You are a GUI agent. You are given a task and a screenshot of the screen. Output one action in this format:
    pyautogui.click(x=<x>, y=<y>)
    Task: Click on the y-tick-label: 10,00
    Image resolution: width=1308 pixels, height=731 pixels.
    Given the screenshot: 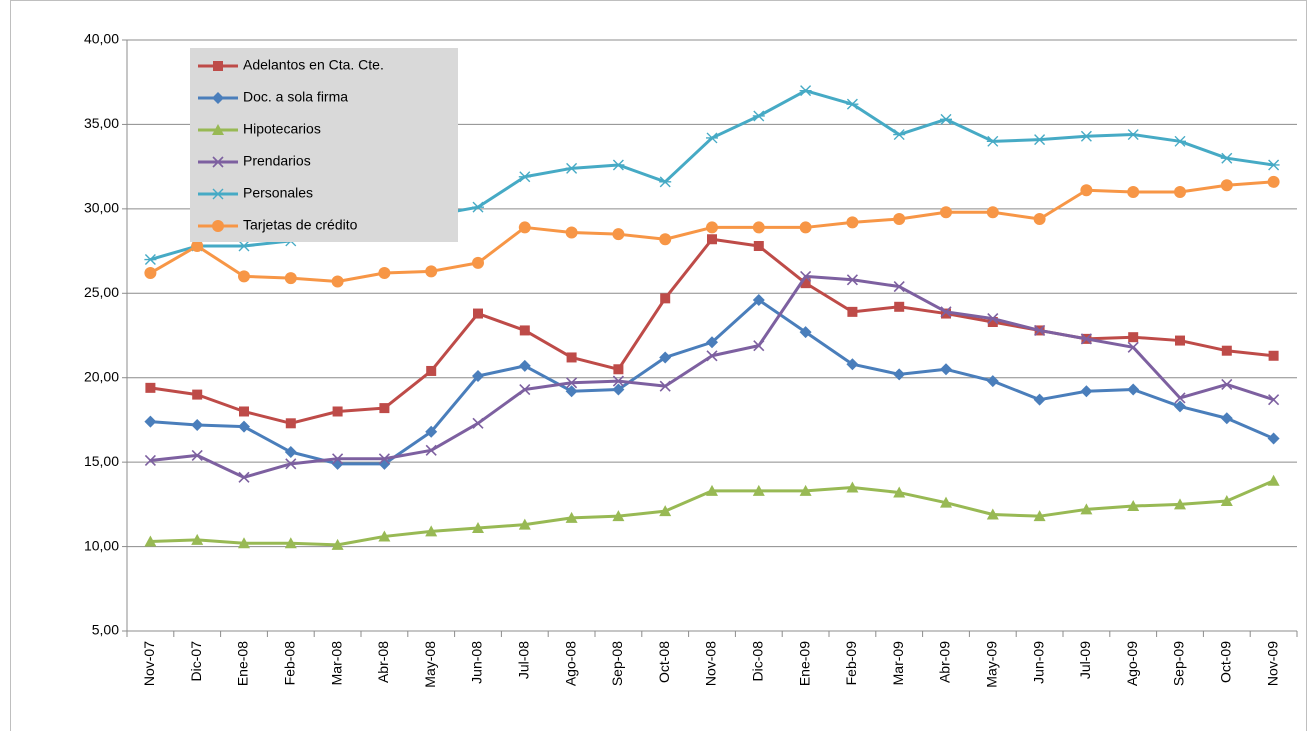 What is the action you would take?
    pyautogui.click(x=101, y=545)
    